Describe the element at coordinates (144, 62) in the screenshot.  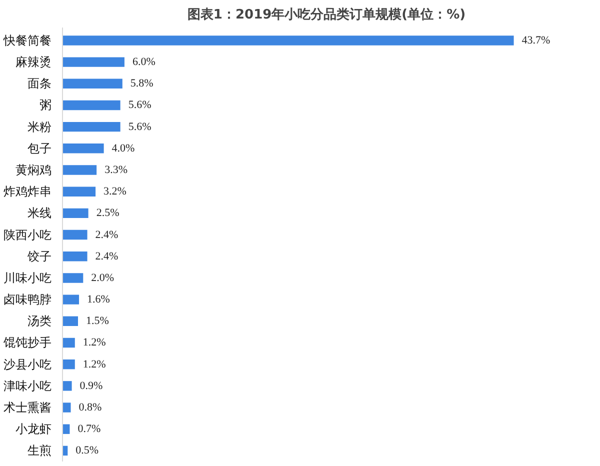
I see `data-label: 6.0%` at that location.